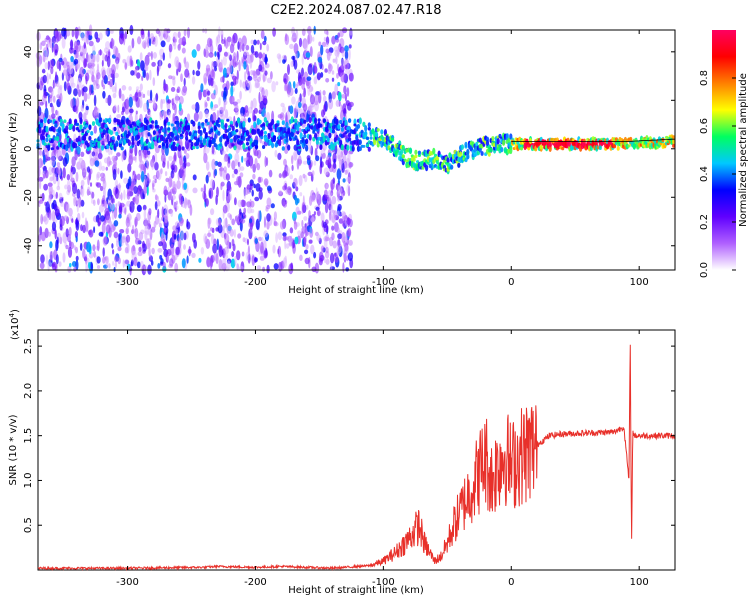 This screenshot has height=600, width=750. What do you see at coordinates (13, 449) in the screenshot?
I see `snr-y-label: SNR (10 * v/v)` at bounding box center [13, 449].